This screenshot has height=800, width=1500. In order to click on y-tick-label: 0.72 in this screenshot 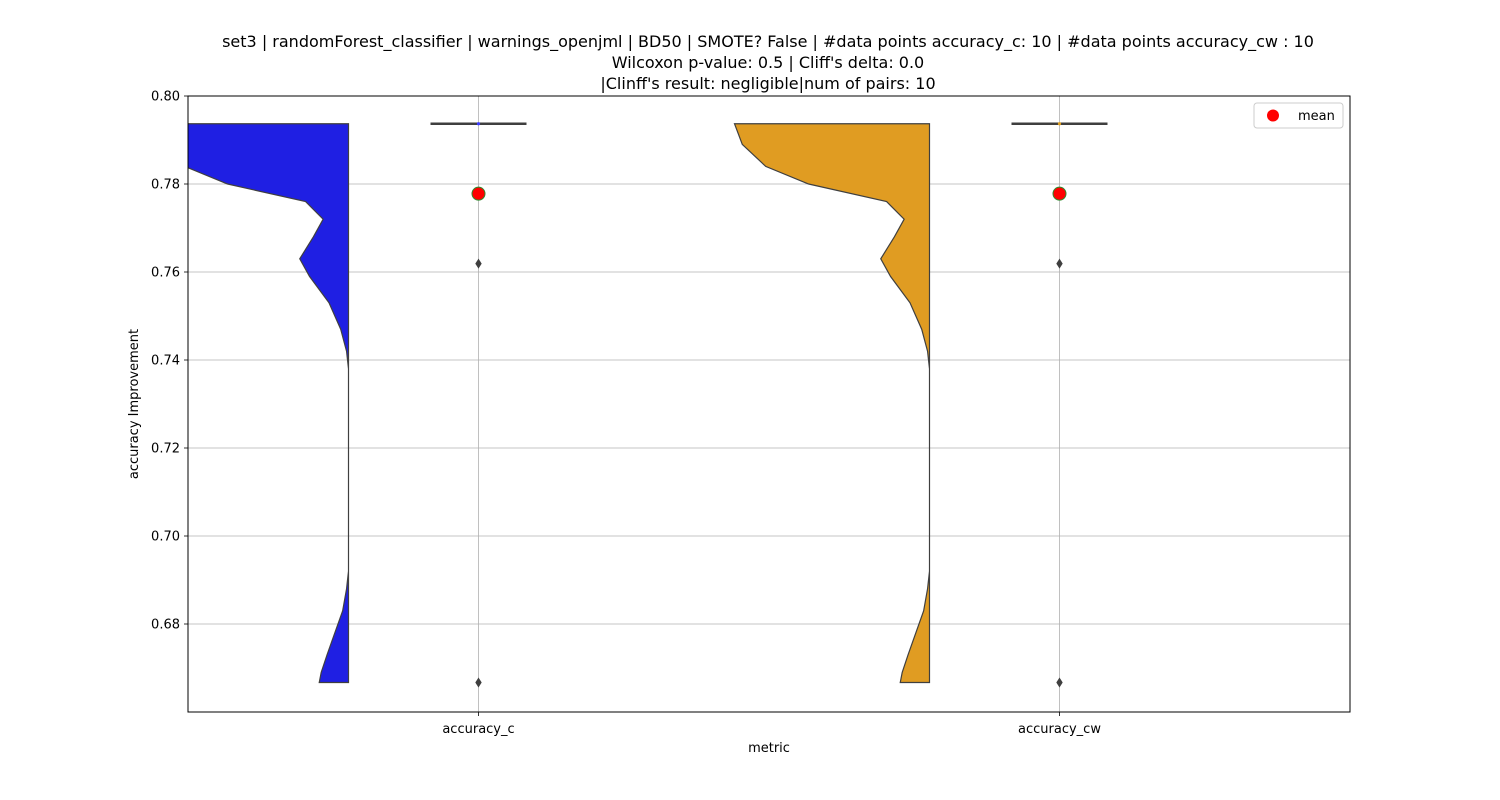, I will do `click(165, 449)`.